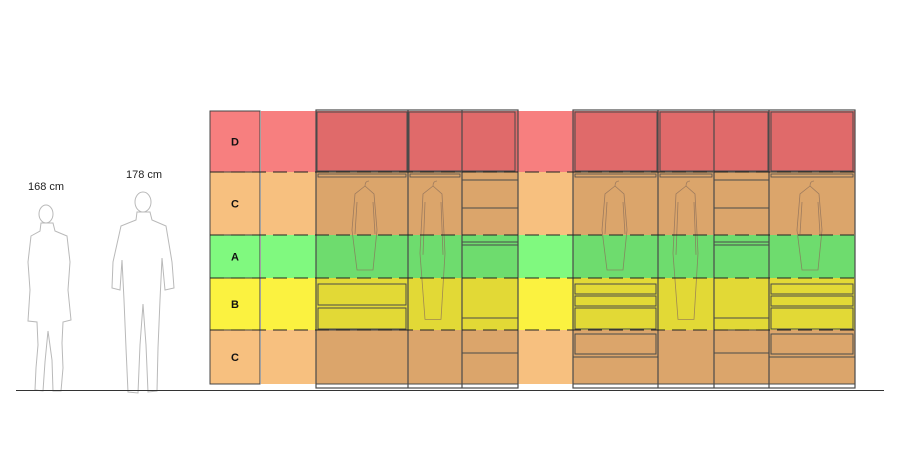 The image size is (900, 450). I want to click on zone-letter-label: A, so click(235, 258).